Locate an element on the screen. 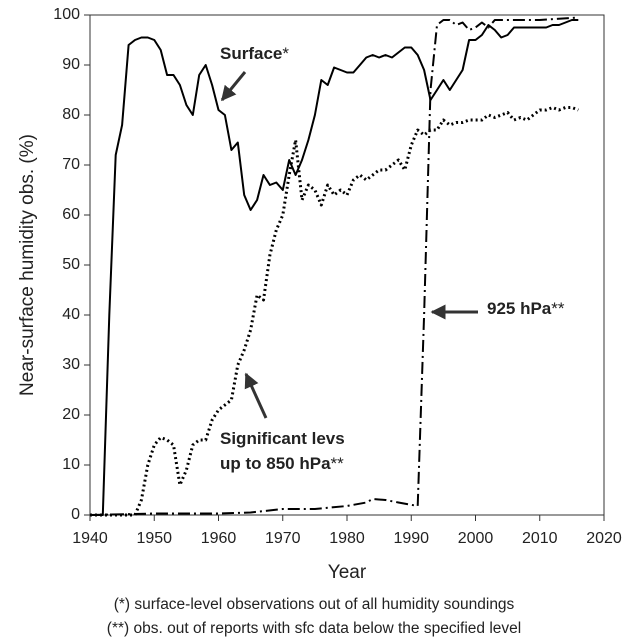  y-tick-label: 50 is located at coordinates (71, 264).